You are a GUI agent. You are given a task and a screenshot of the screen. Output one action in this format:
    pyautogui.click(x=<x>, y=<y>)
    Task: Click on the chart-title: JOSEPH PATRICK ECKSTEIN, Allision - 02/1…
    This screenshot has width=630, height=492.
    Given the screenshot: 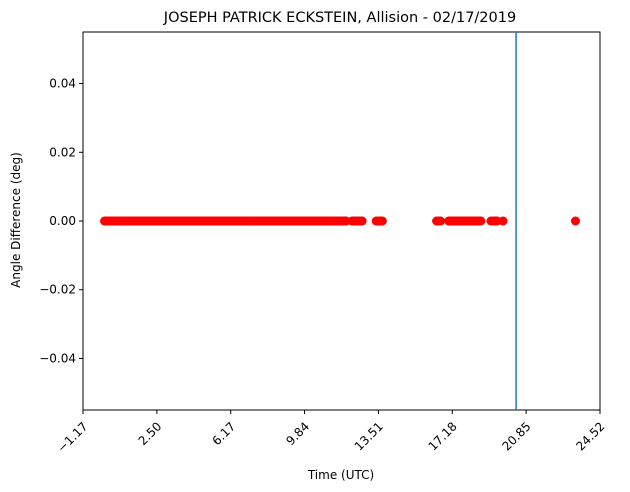 What is the action you would take?
    pyautogui.click(x=339, y=18)
    